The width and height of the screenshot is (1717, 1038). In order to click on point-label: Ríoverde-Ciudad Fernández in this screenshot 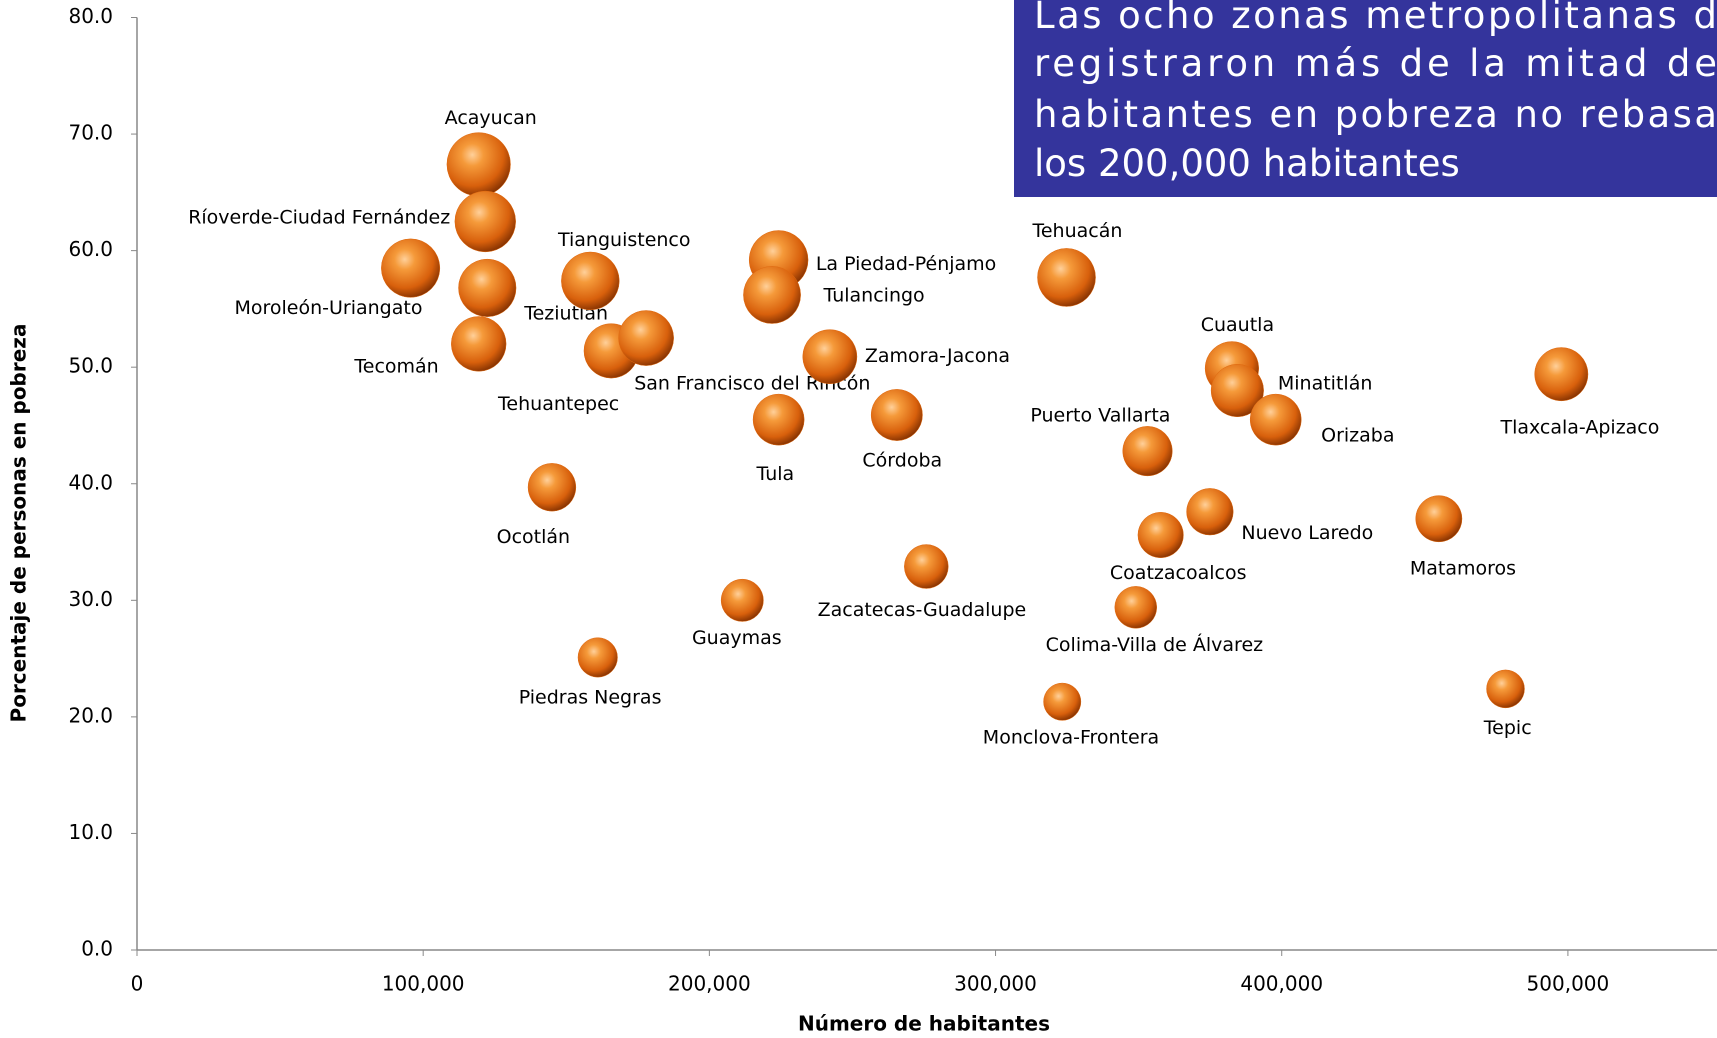, I will do `click(319, 218)`.